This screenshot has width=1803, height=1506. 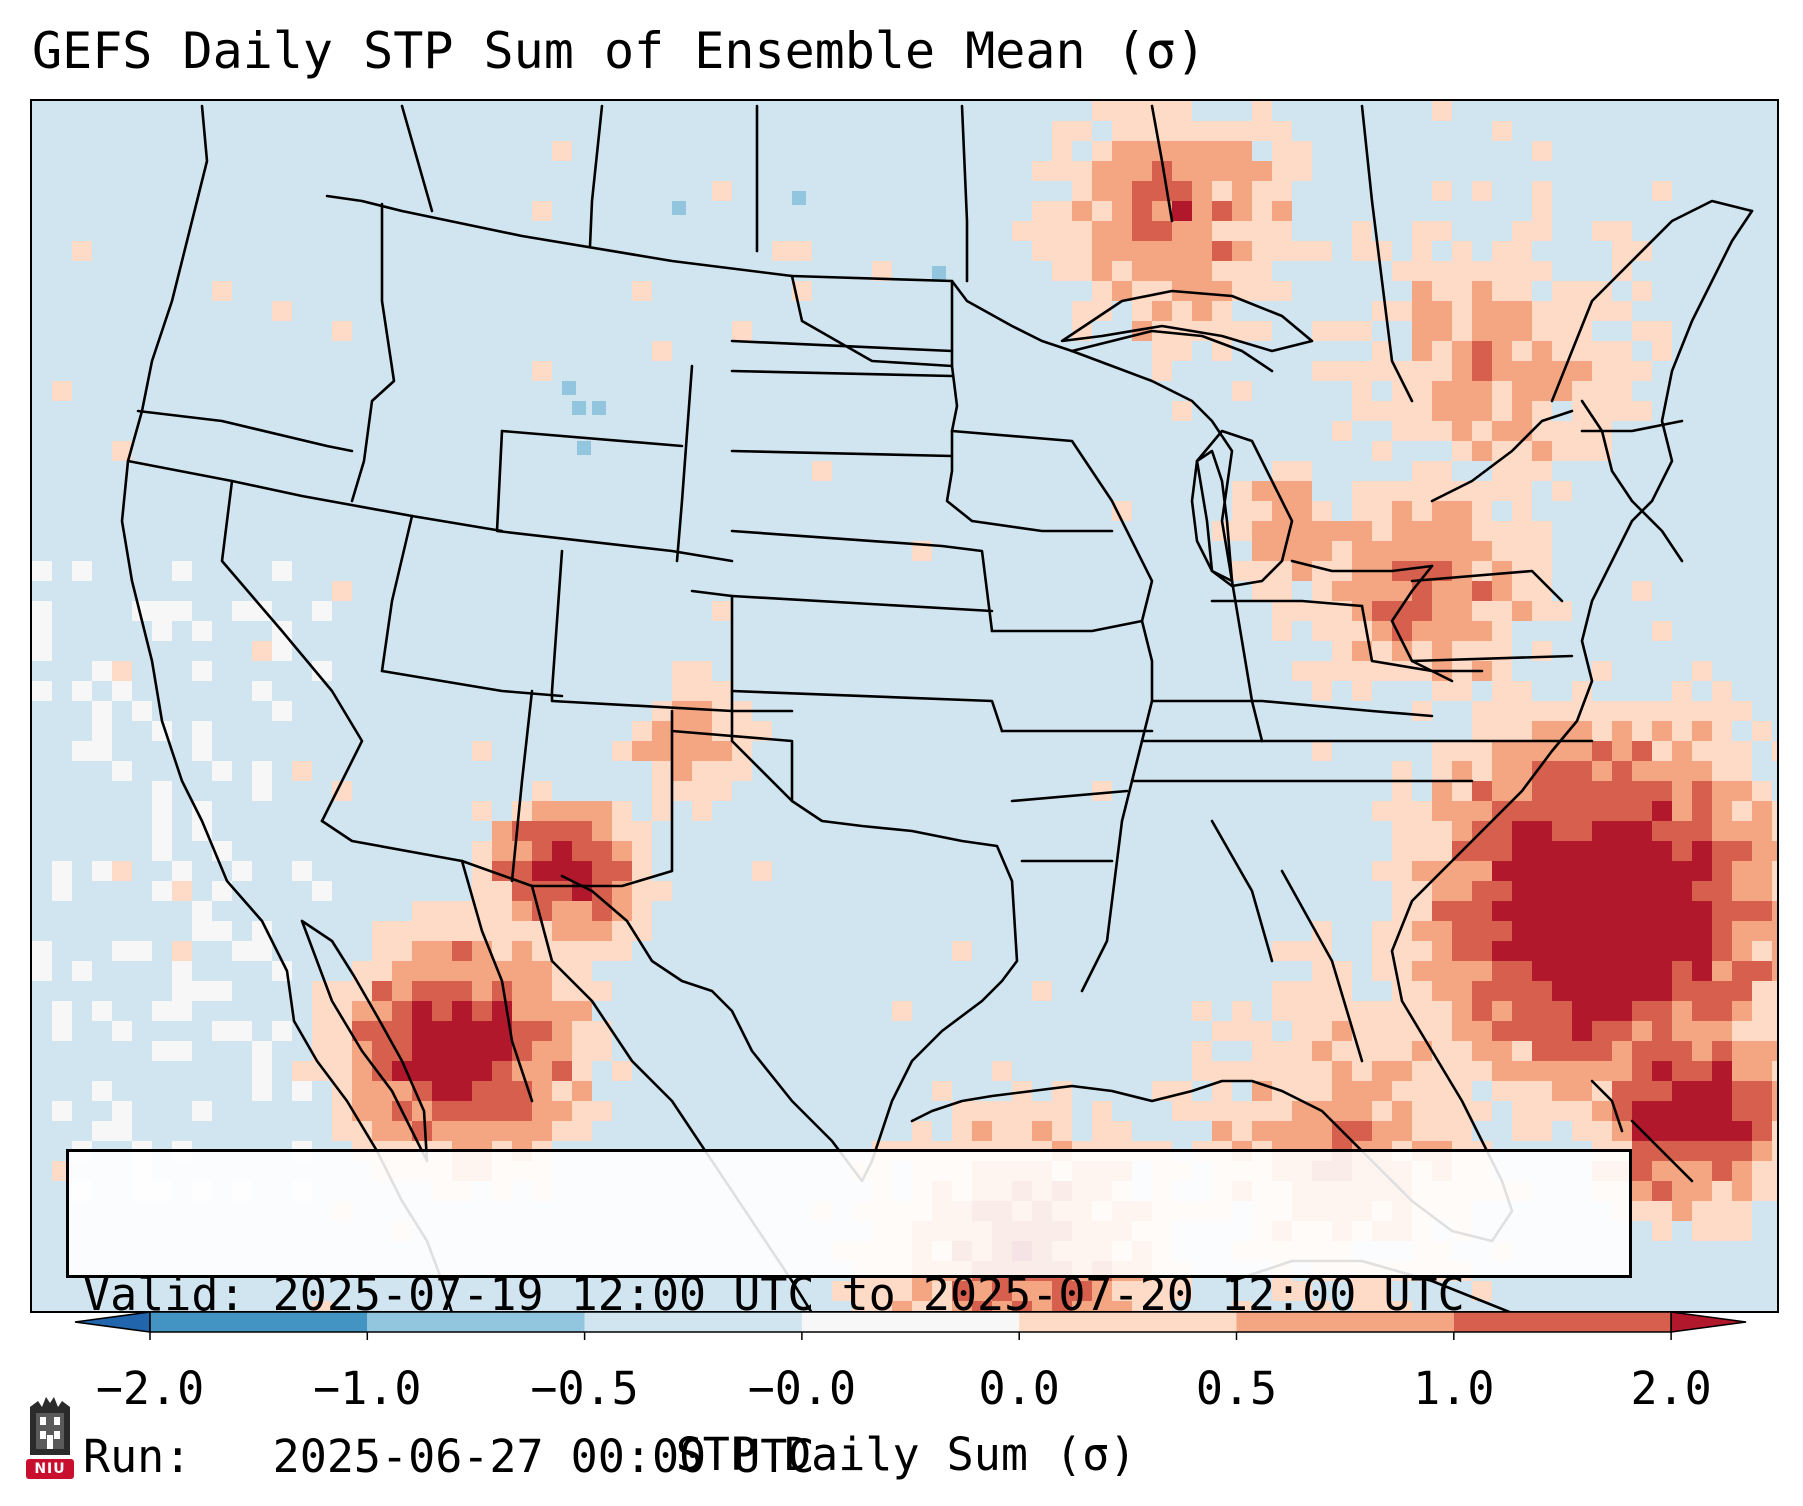 What do you see at coordinates (449, 1456) in the screenshot?
I see `run-time-line: Run: 2025-06-27 00:00 UTC` at bounding box center [449, 1456].